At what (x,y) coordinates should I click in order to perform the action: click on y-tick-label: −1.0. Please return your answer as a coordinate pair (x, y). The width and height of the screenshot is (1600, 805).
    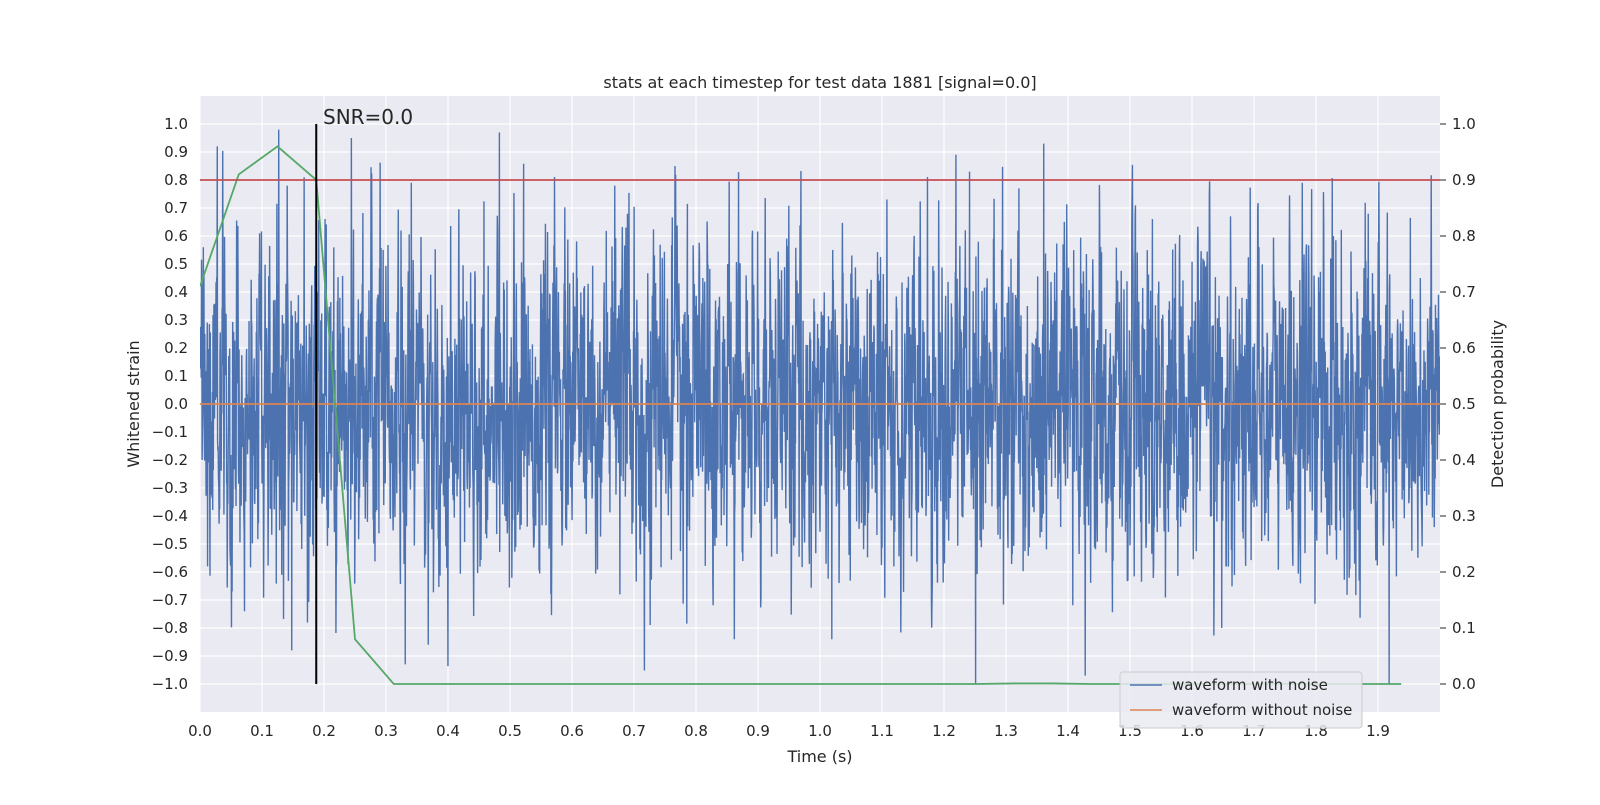
    Looking at the image, I should click on (170, 684).